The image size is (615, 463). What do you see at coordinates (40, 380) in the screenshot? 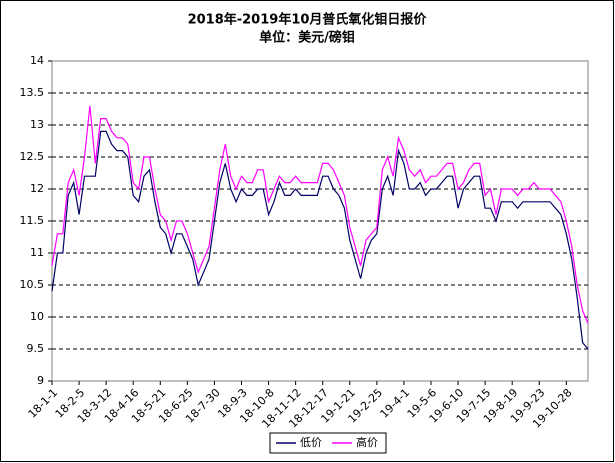
I see `y-tick-label: 9` at bounding box center [40, 380].